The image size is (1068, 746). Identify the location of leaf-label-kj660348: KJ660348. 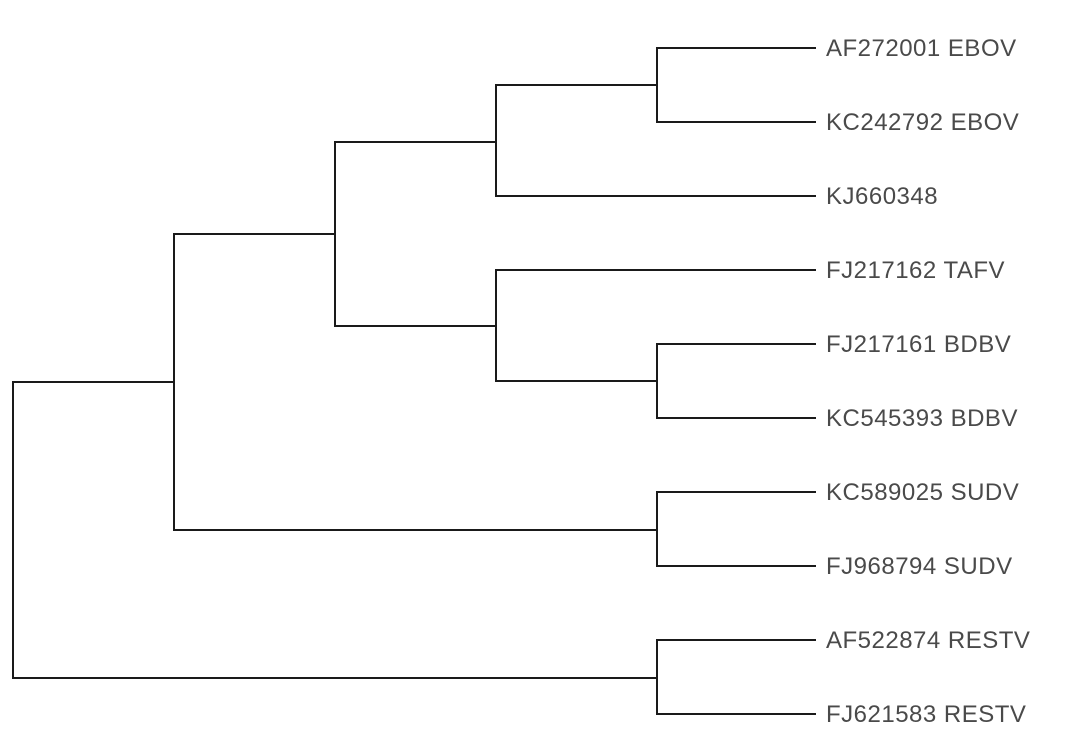
(882, 196).